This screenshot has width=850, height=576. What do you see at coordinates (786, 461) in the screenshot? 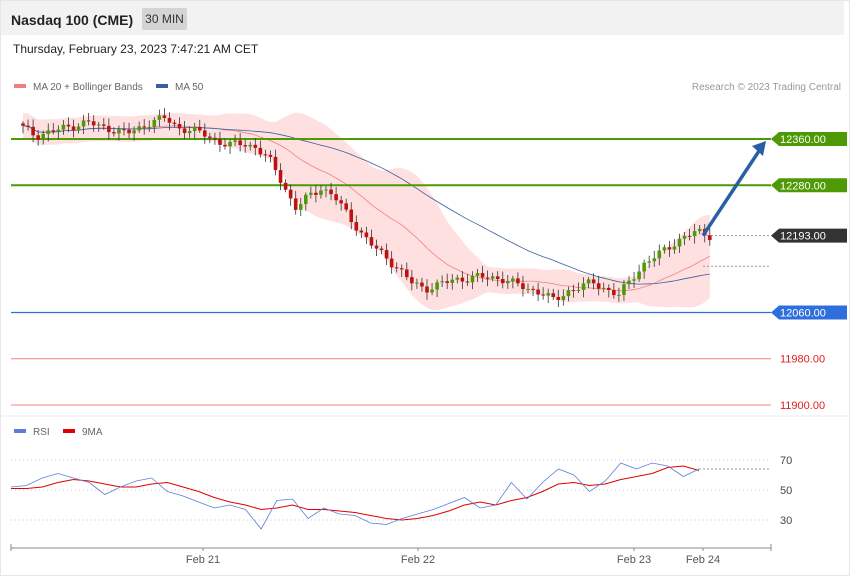
I see `rsi-tick-70: 70` at bounding box center [786, 461].